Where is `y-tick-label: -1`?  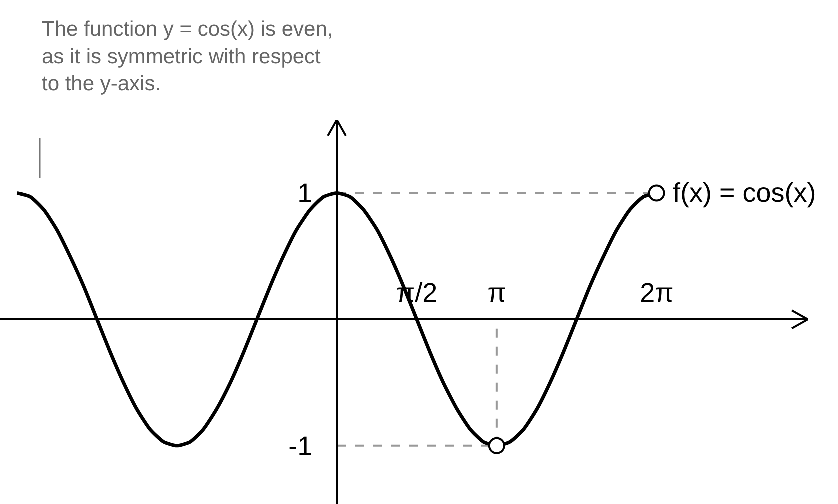
y-tick-label: -1 is located at coordinates (300, 446).